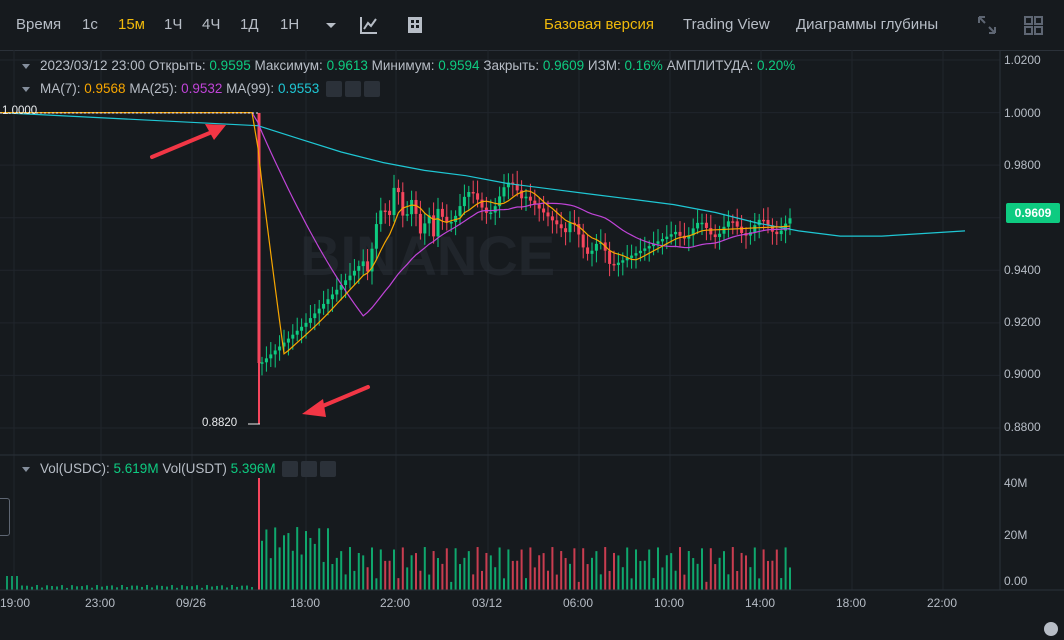 This screenshot has height=640, width=1064. What do you see at coordinates (331, 25) in the screenshot?
I see `chevron-down-icon` at bounding box center [331, 25].